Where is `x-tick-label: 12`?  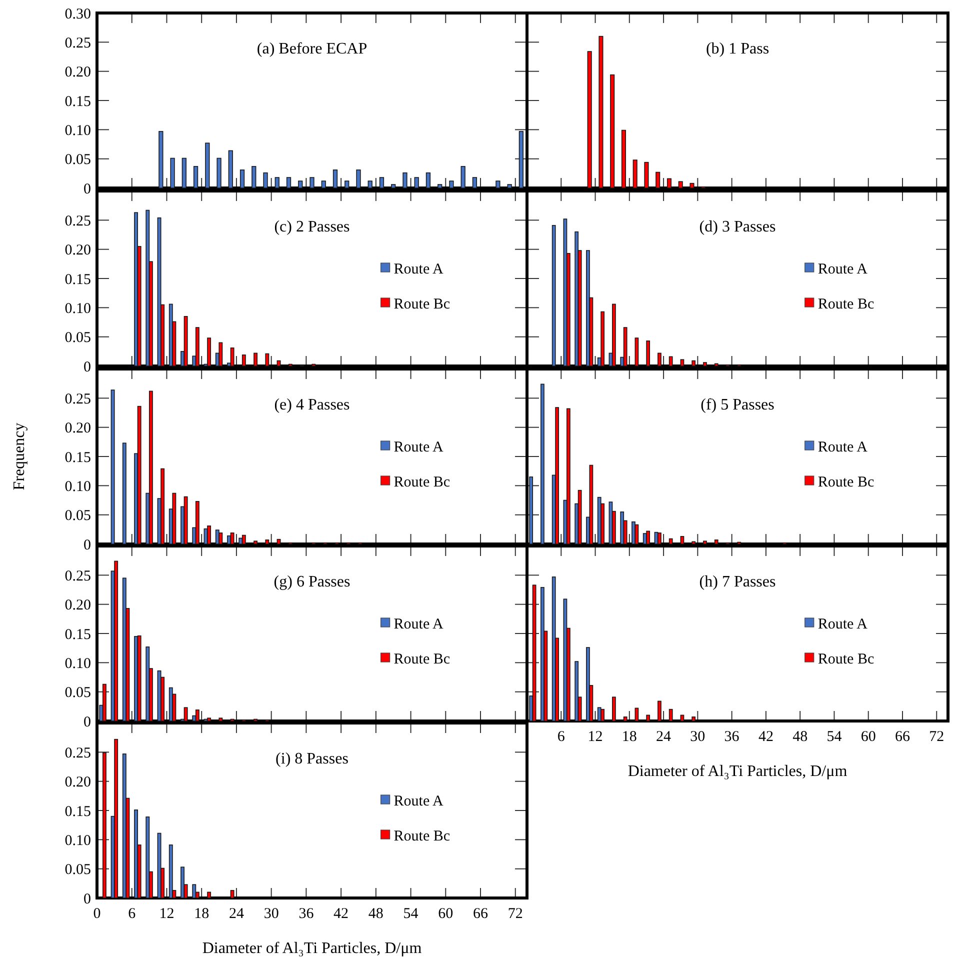
x-tick-label: 12 is located at coordinates (166, 914).